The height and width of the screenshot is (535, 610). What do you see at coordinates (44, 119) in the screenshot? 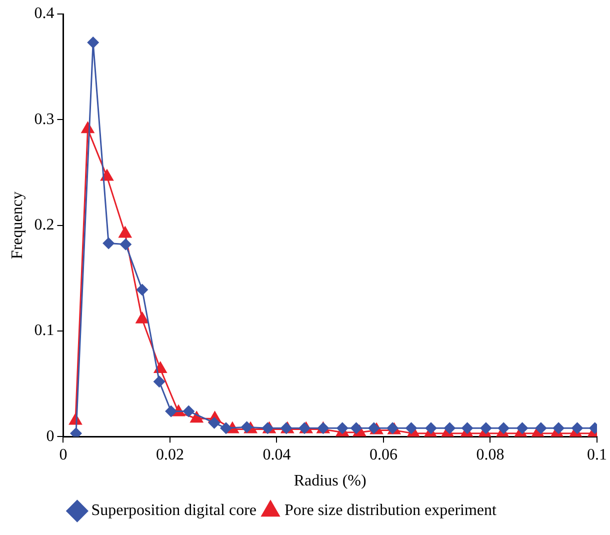
I see `y-tick-label: 0.3` at bounding box center [44, 119].